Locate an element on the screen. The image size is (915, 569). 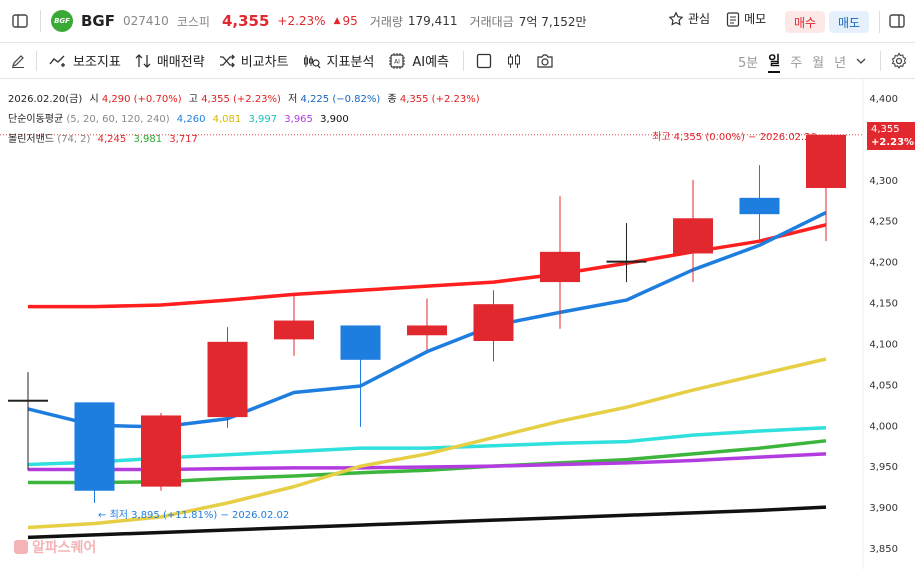
compare-label: 비교차트 is located at coordinates (264, 62).